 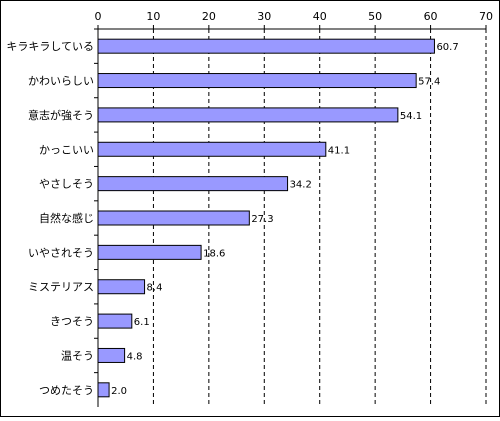 What do you see at coordinates (50, 46) in the screenshot?
I see `category-label: キラキラしている` at bounding box center [50, 46].